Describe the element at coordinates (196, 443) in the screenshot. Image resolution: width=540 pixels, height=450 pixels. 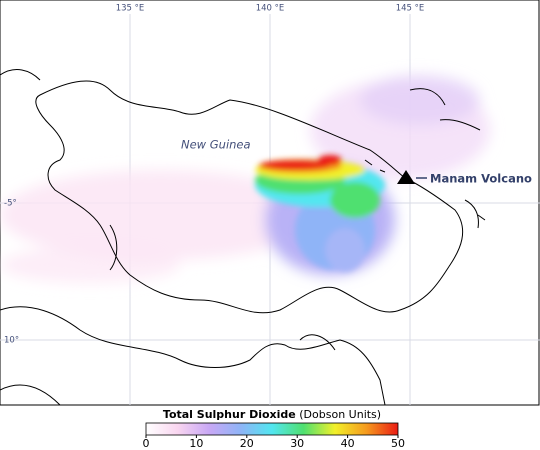
I see `colorbar-tick-label: 10` at that location.